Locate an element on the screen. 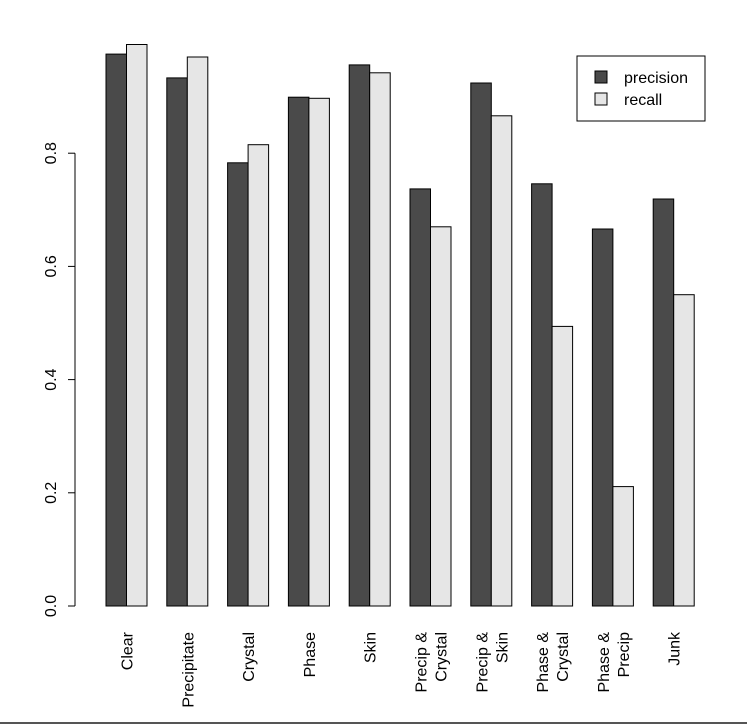  y-tick-label: 0.2 is located at coordinates (51, 493).